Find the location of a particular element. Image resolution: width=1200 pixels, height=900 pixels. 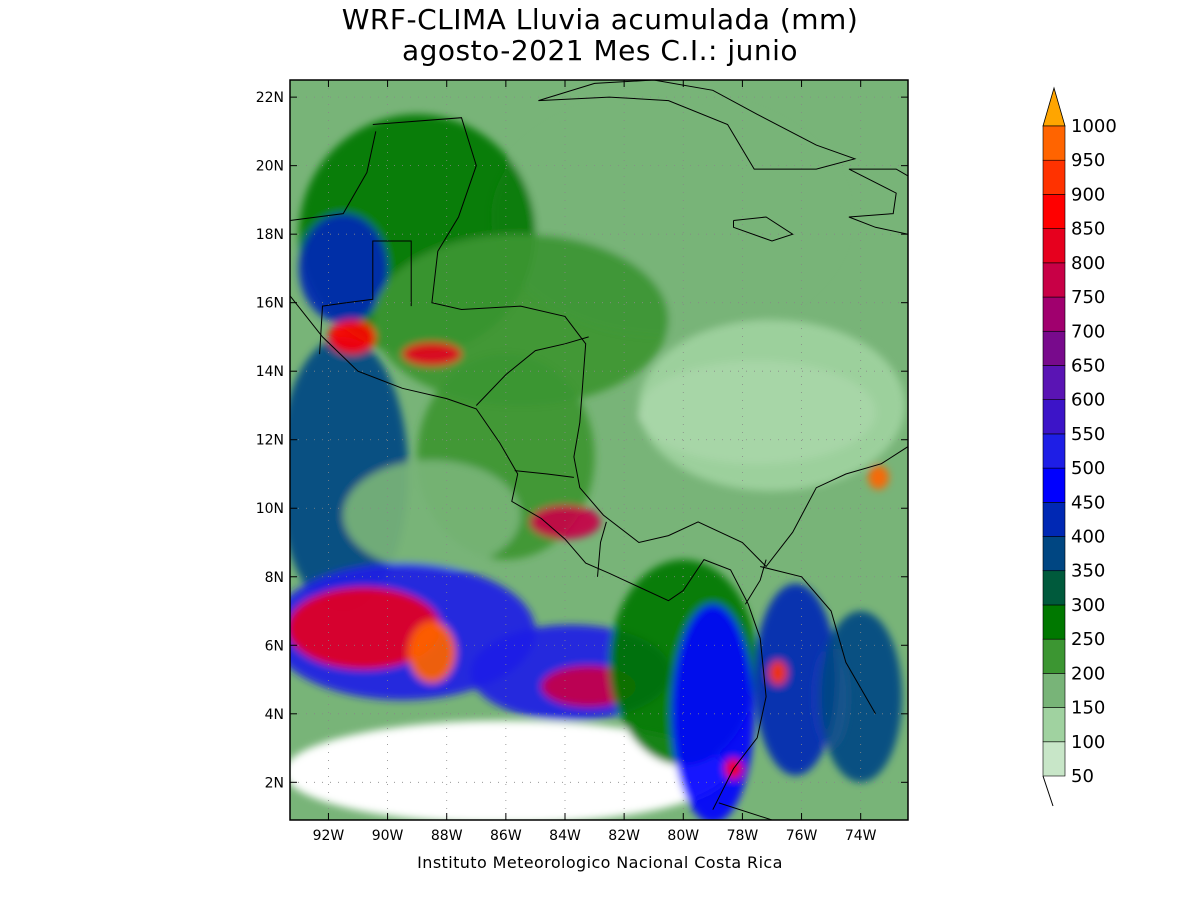

border-mexico-guatemala-belize is located at coordinates (365, 297).